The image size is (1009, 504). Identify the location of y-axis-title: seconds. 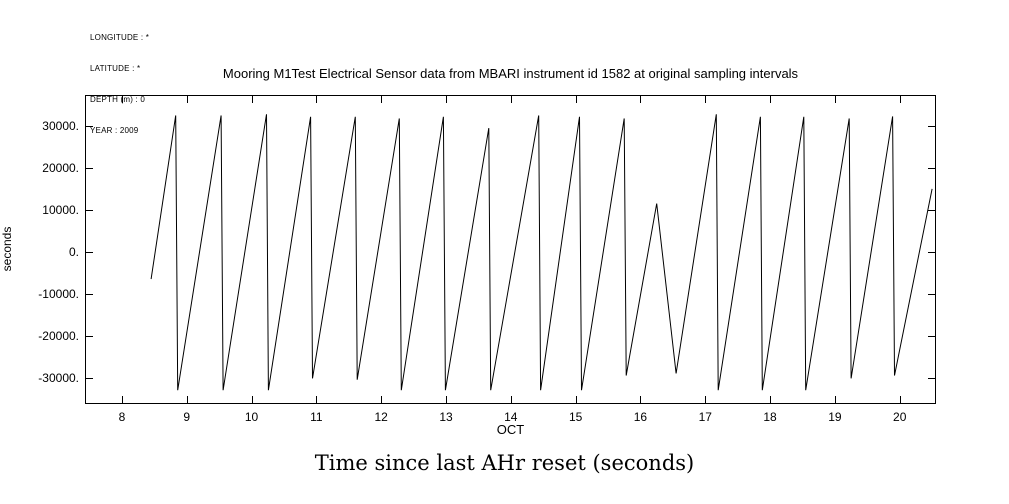
(7, 249).